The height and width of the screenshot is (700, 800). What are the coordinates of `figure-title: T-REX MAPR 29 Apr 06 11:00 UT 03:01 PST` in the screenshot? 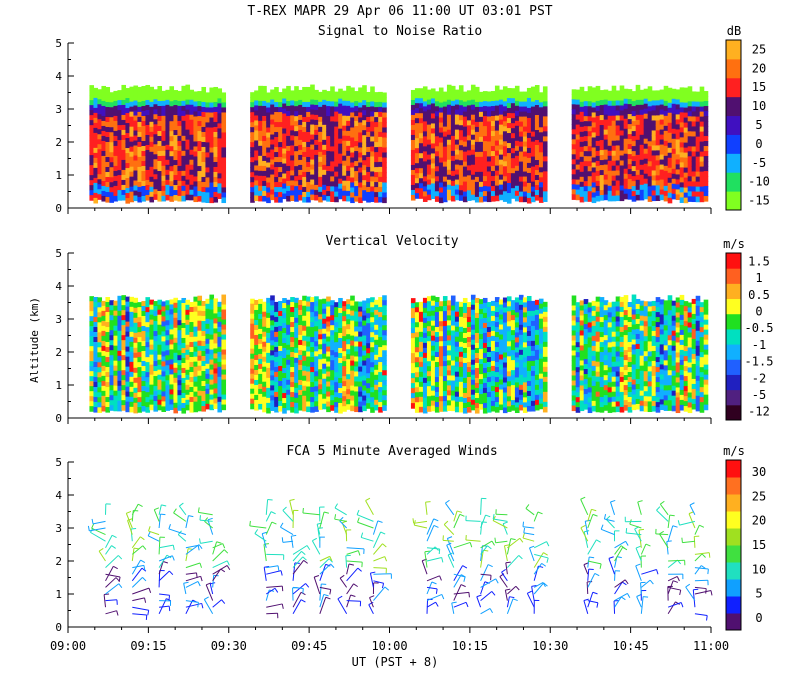 It's located at (399, 11).